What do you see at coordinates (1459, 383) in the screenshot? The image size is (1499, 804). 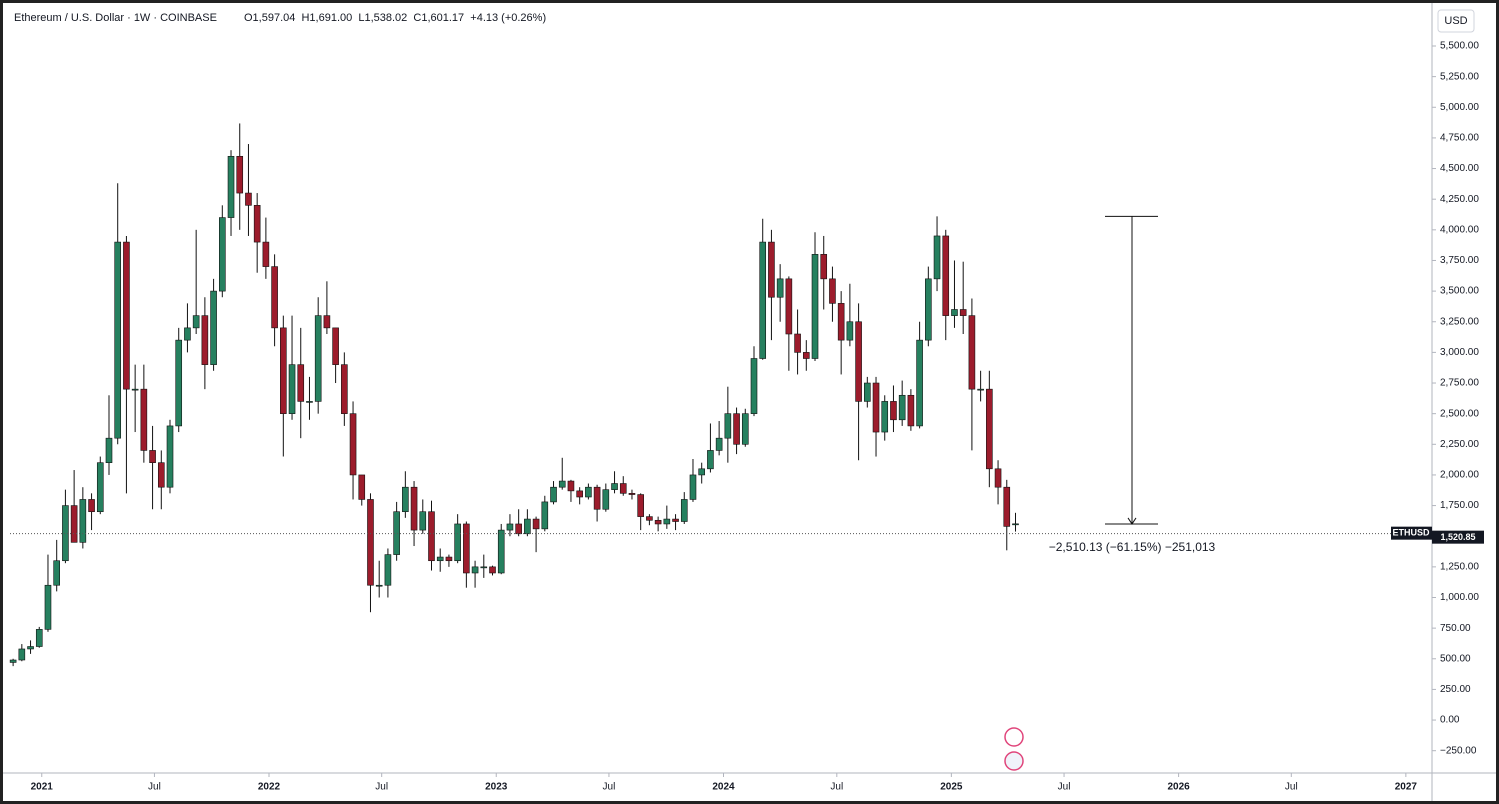 I see `y-tick-label: 2,750.00` at bounding box center [1459, 383].